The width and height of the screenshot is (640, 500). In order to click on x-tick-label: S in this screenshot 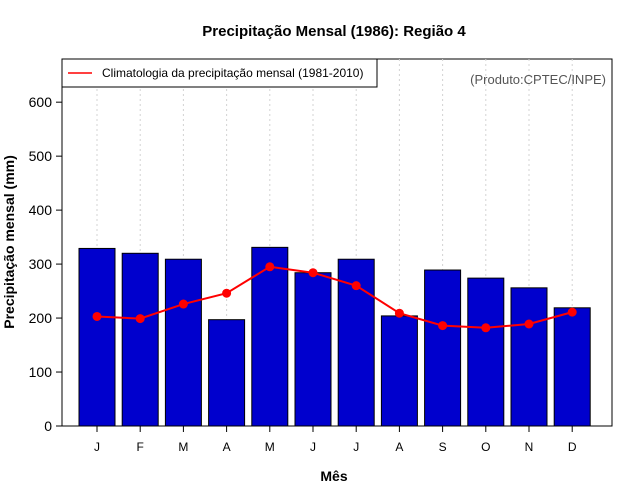, I will do `click(443, 447)`.